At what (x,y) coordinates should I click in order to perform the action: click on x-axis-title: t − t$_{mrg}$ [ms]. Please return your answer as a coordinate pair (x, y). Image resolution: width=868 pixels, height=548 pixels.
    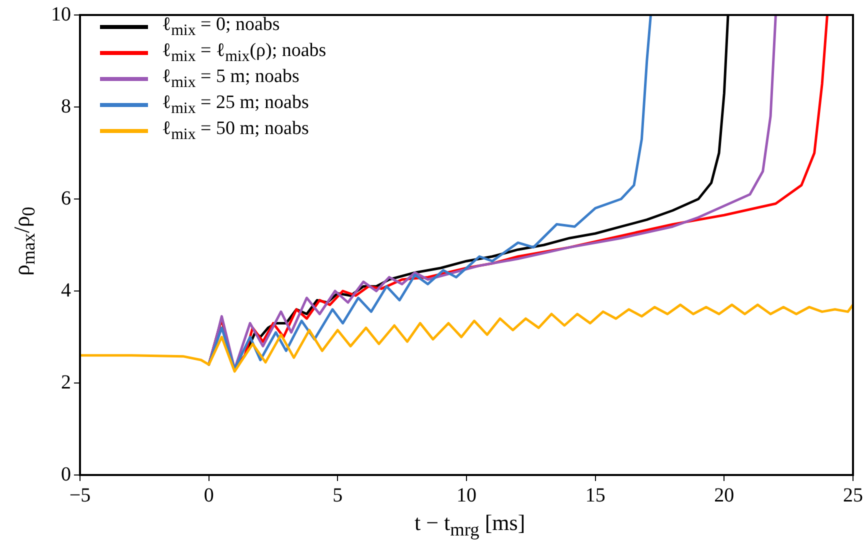
    Looking at the image, I should click on (470, 525).